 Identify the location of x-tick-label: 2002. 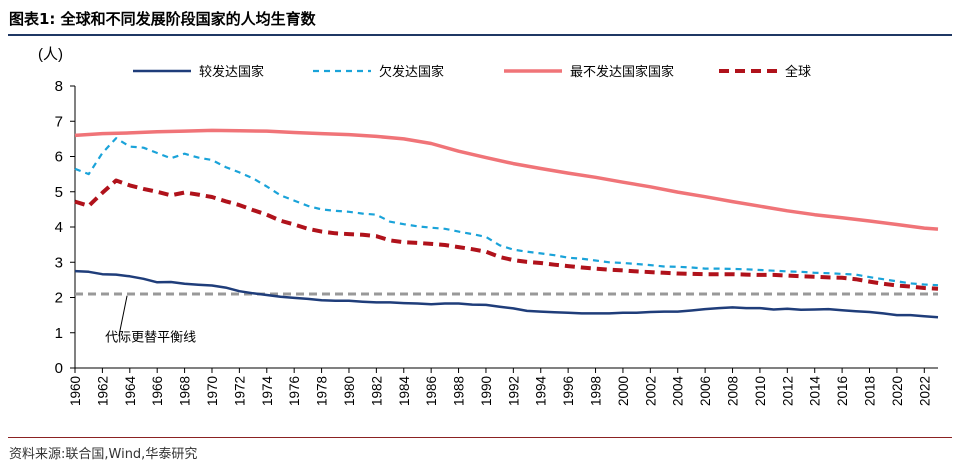
(650, 391).